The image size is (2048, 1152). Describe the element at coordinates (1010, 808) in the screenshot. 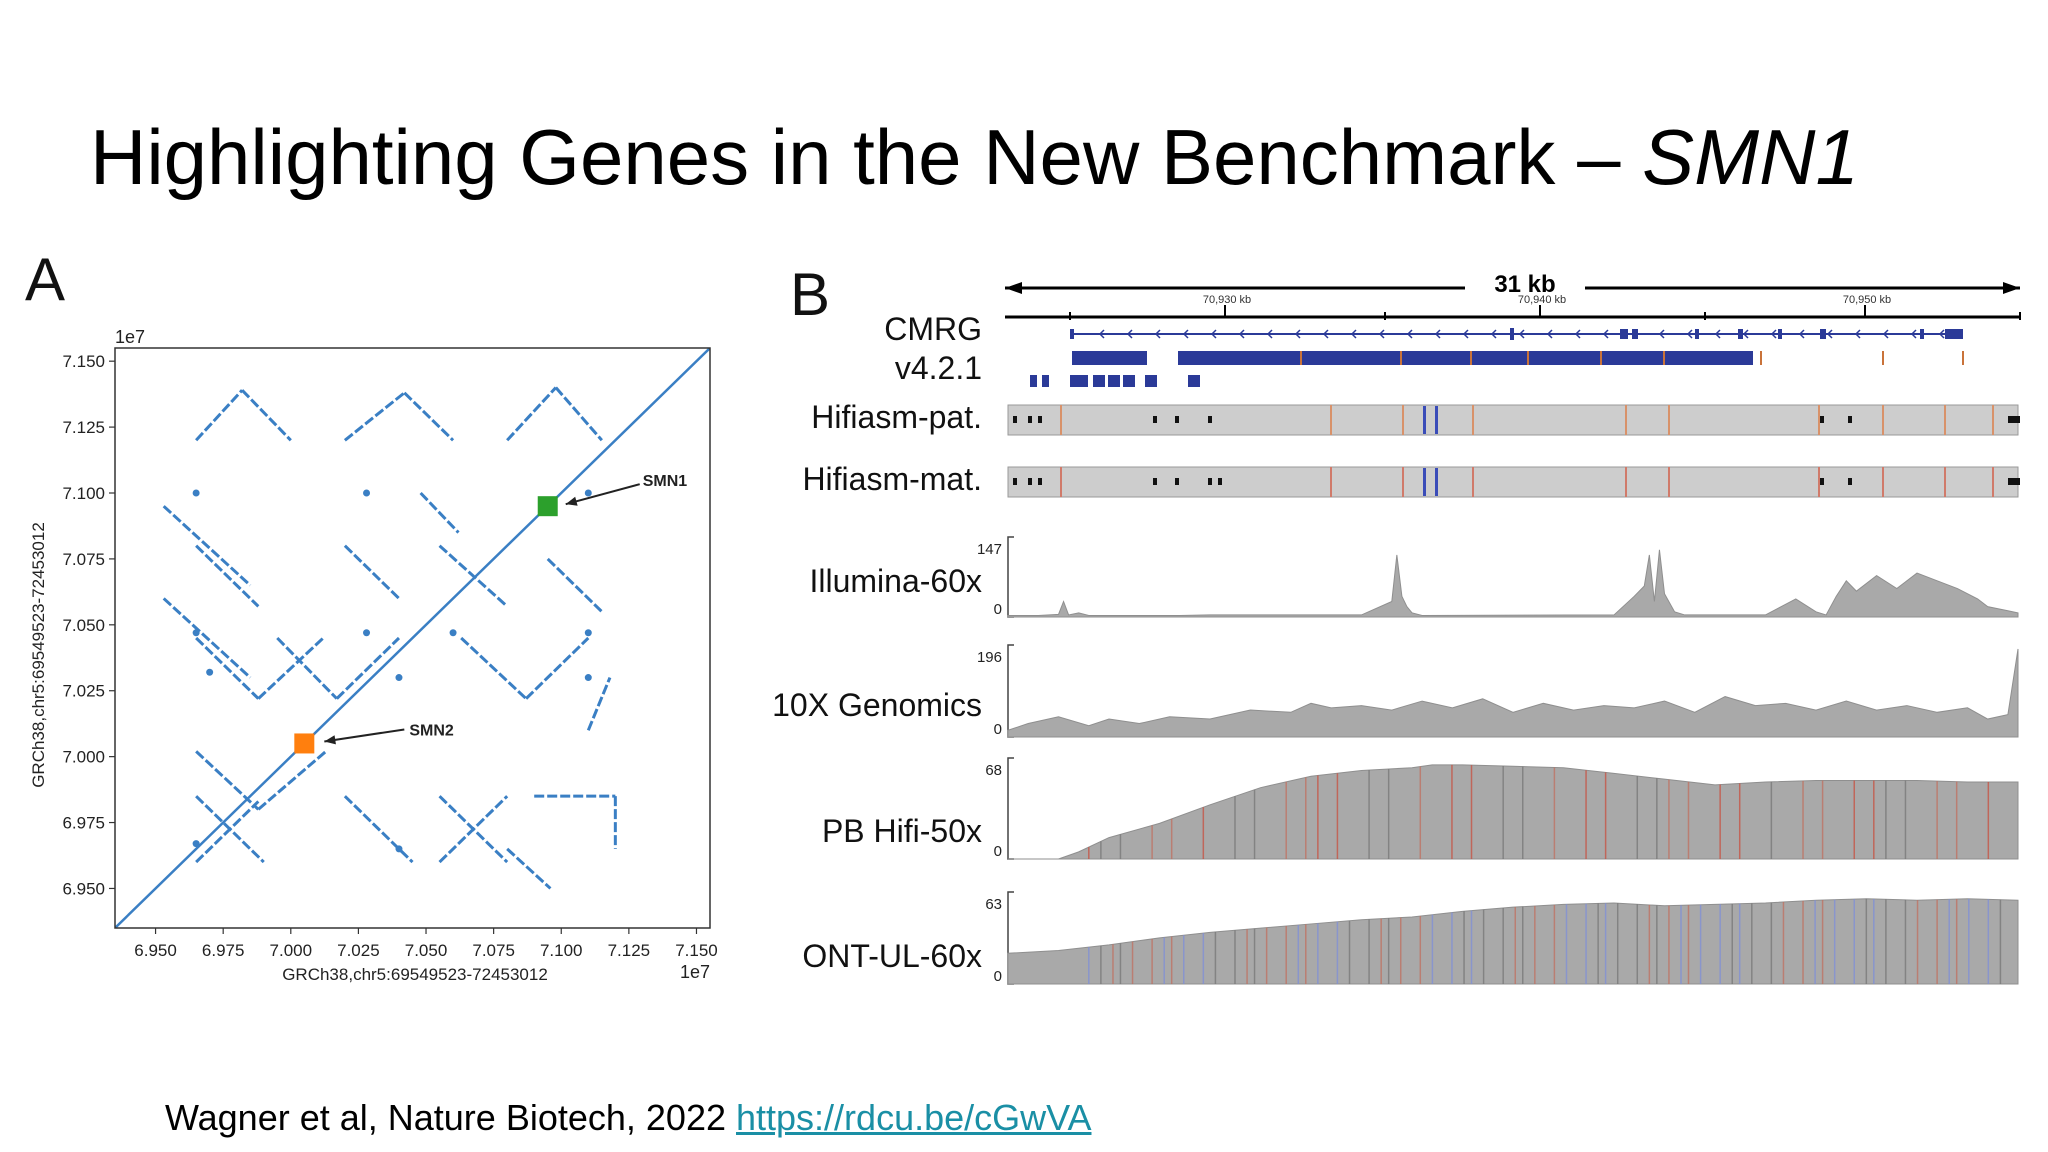

I see `coverage-bracket` at that location.